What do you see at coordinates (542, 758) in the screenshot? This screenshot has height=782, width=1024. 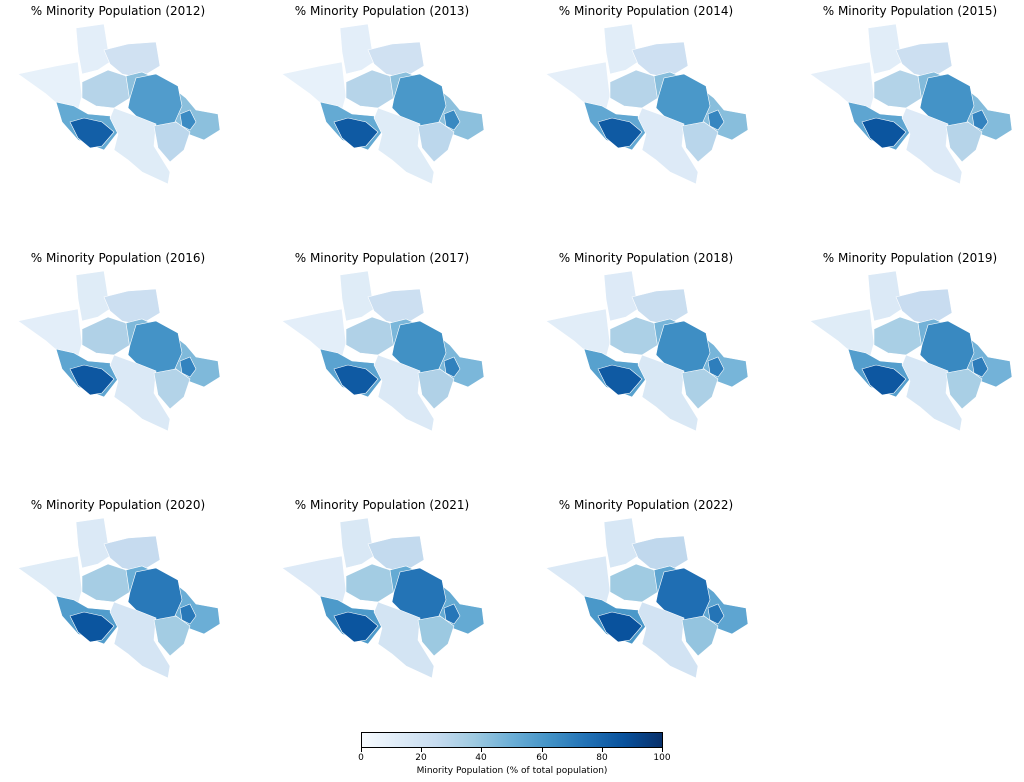 I see `colorbar-tick-label: 60` at bounding box center [542, 758].